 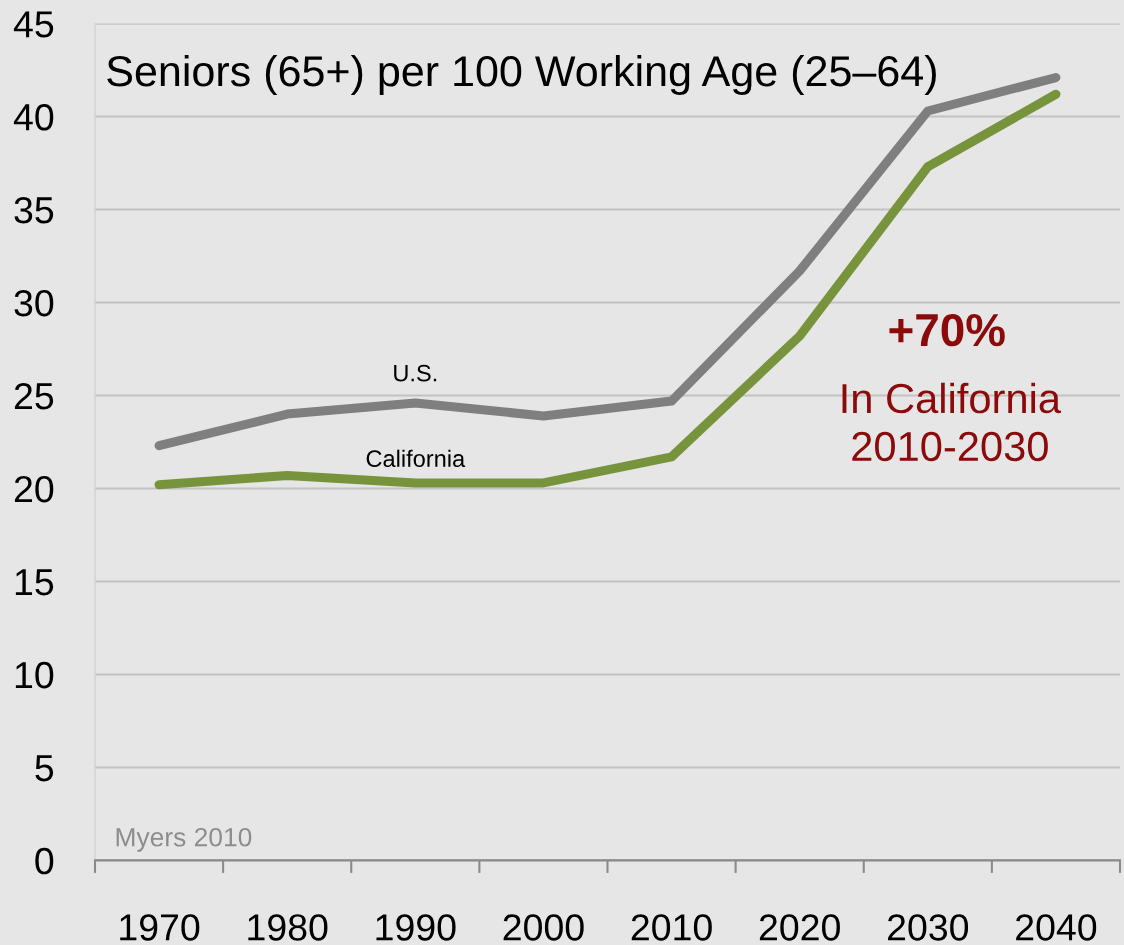 What do you see at coordinates (33, 24) in the screenshot?
I see `y-tick-label: 45` at bounding box center [33, 24].